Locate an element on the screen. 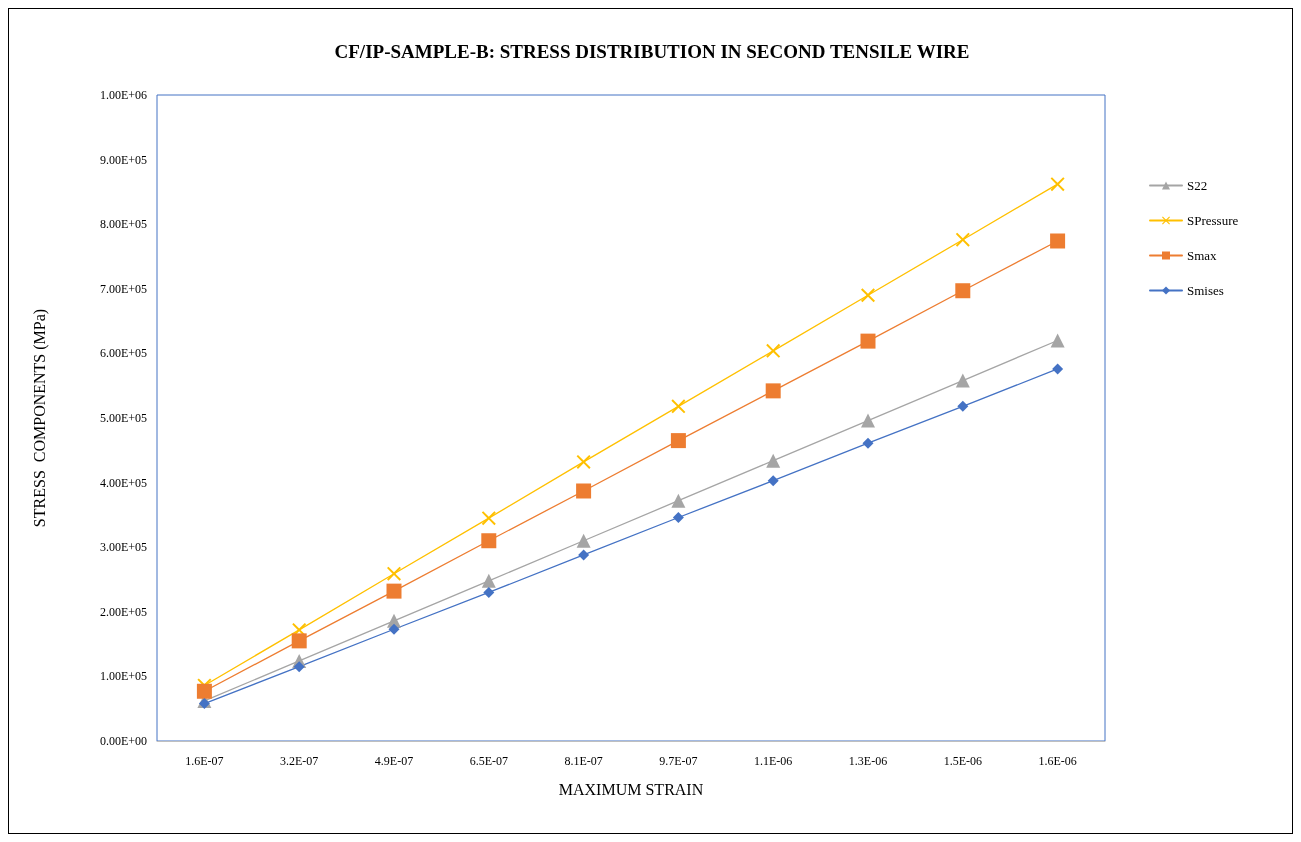 This screenshot has width=1301, height=842. y-tick-label: 9.00E+05 is located at coordinates (123, 159).